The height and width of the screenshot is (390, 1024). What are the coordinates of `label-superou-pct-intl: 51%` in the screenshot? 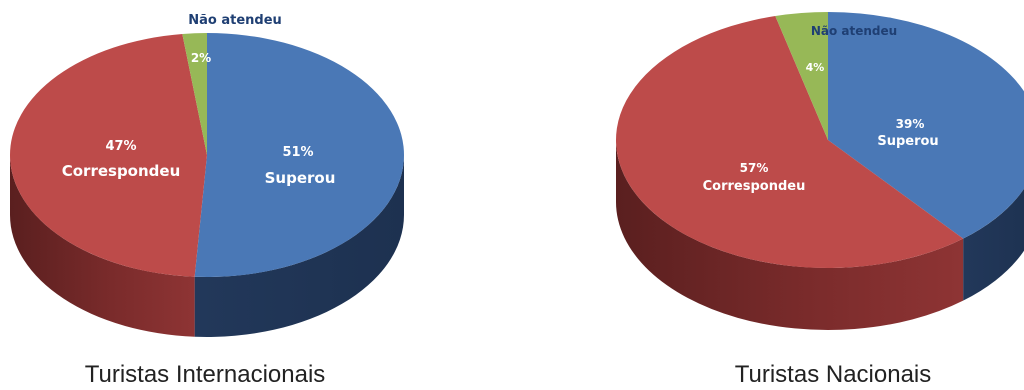 It's located at (297, 152).